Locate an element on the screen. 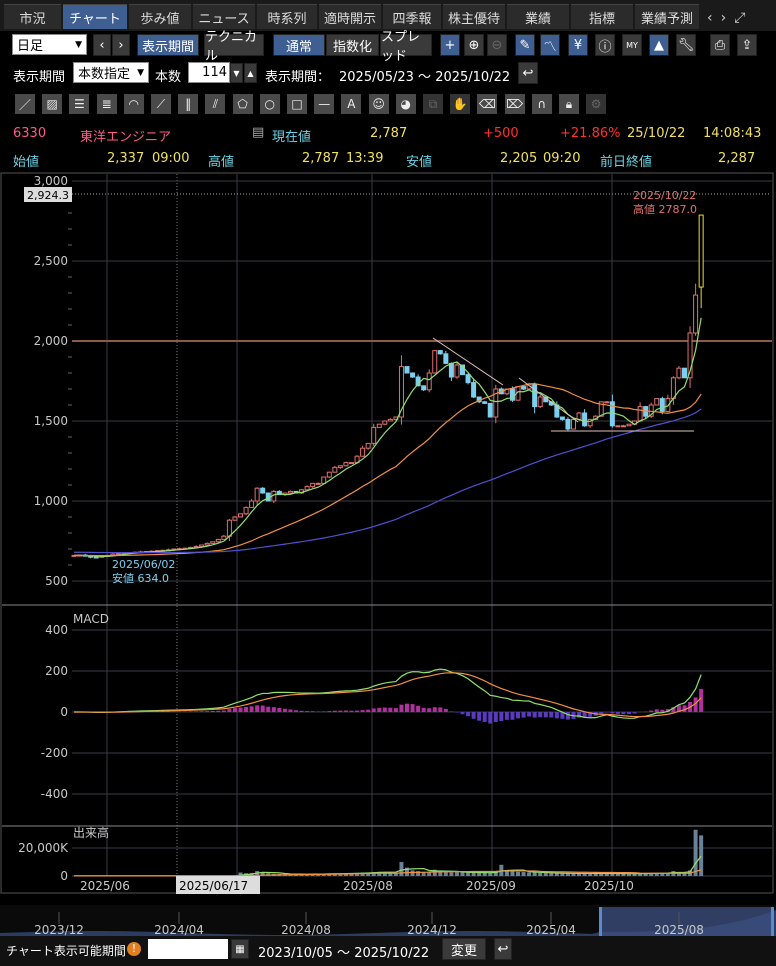 Image resolution: width=776 pixels, height=966 pixels. next-button: › is located at coordinates (121, 45).